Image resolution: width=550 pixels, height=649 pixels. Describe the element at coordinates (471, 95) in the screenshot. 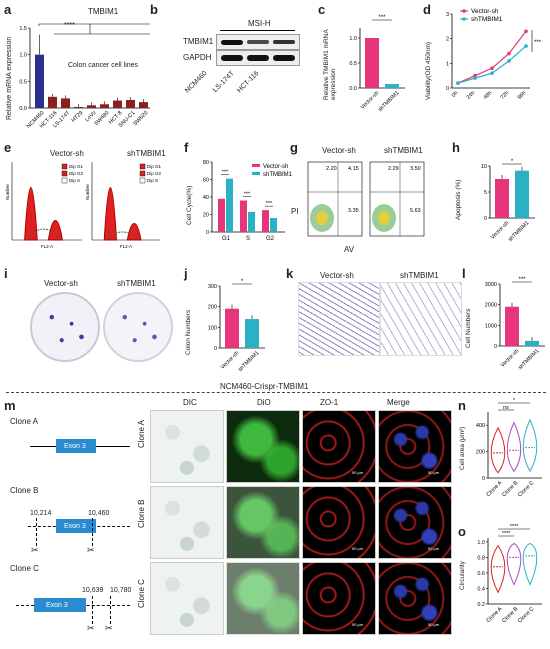

I see `x-tick-label: 24h` at that location.